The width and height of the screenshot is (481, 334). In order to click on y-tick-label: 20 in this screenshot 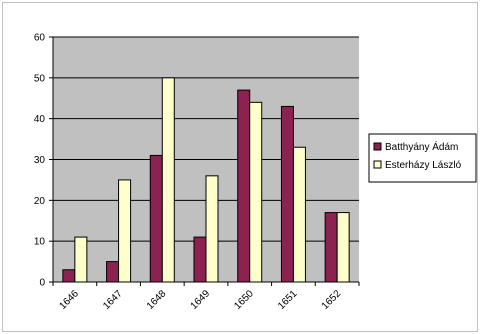, I will do `click(40, 201)`.